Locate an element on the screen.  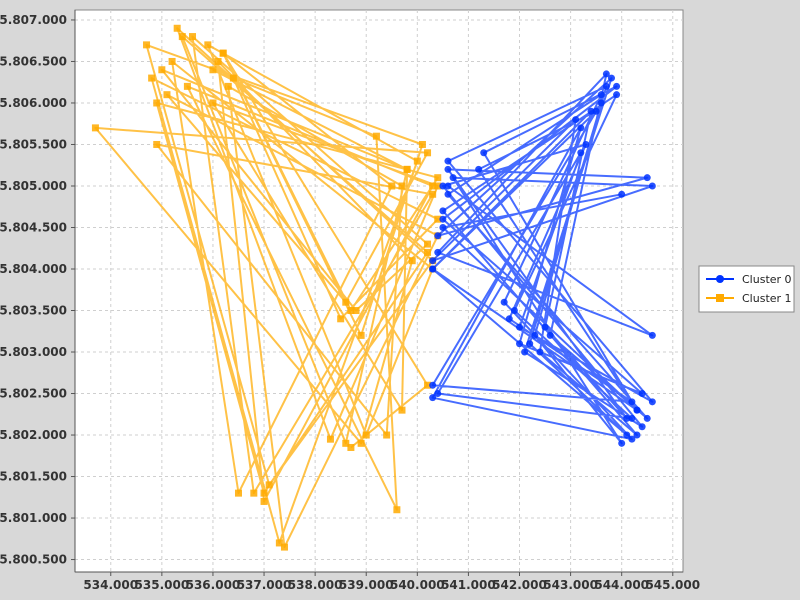
legend-item-cluster-1: Cluster 1 is located at coordinates (749, 298).